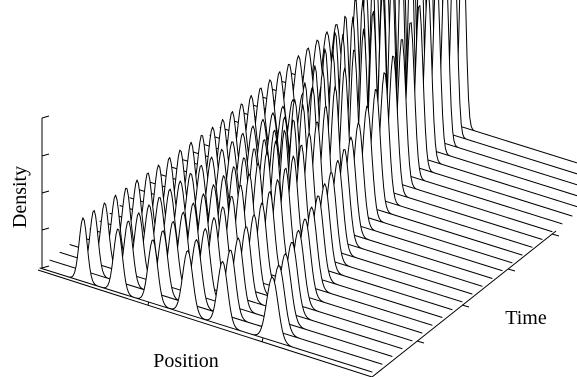 Image resolution: width=577 pixels, height=377 pixels. Describe the element at coordinates (20, 197) in the screenshot. I see `density-axis-label: Density` at that location.